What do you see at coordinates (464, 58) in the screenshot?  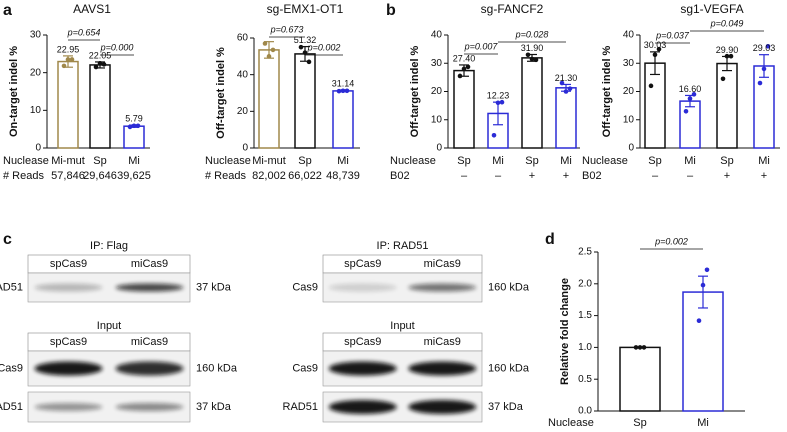 I see `value-label: 27.40` at bounding box center [464, 58].